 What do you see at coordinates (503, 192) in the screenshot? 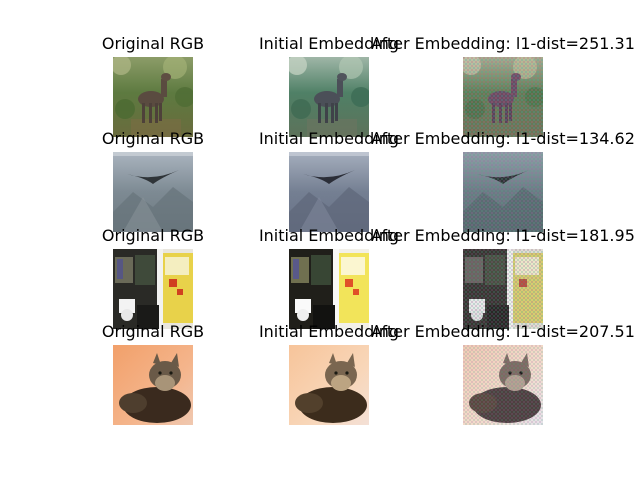
I see `image-bird-after` at bounding box center [503, 192].